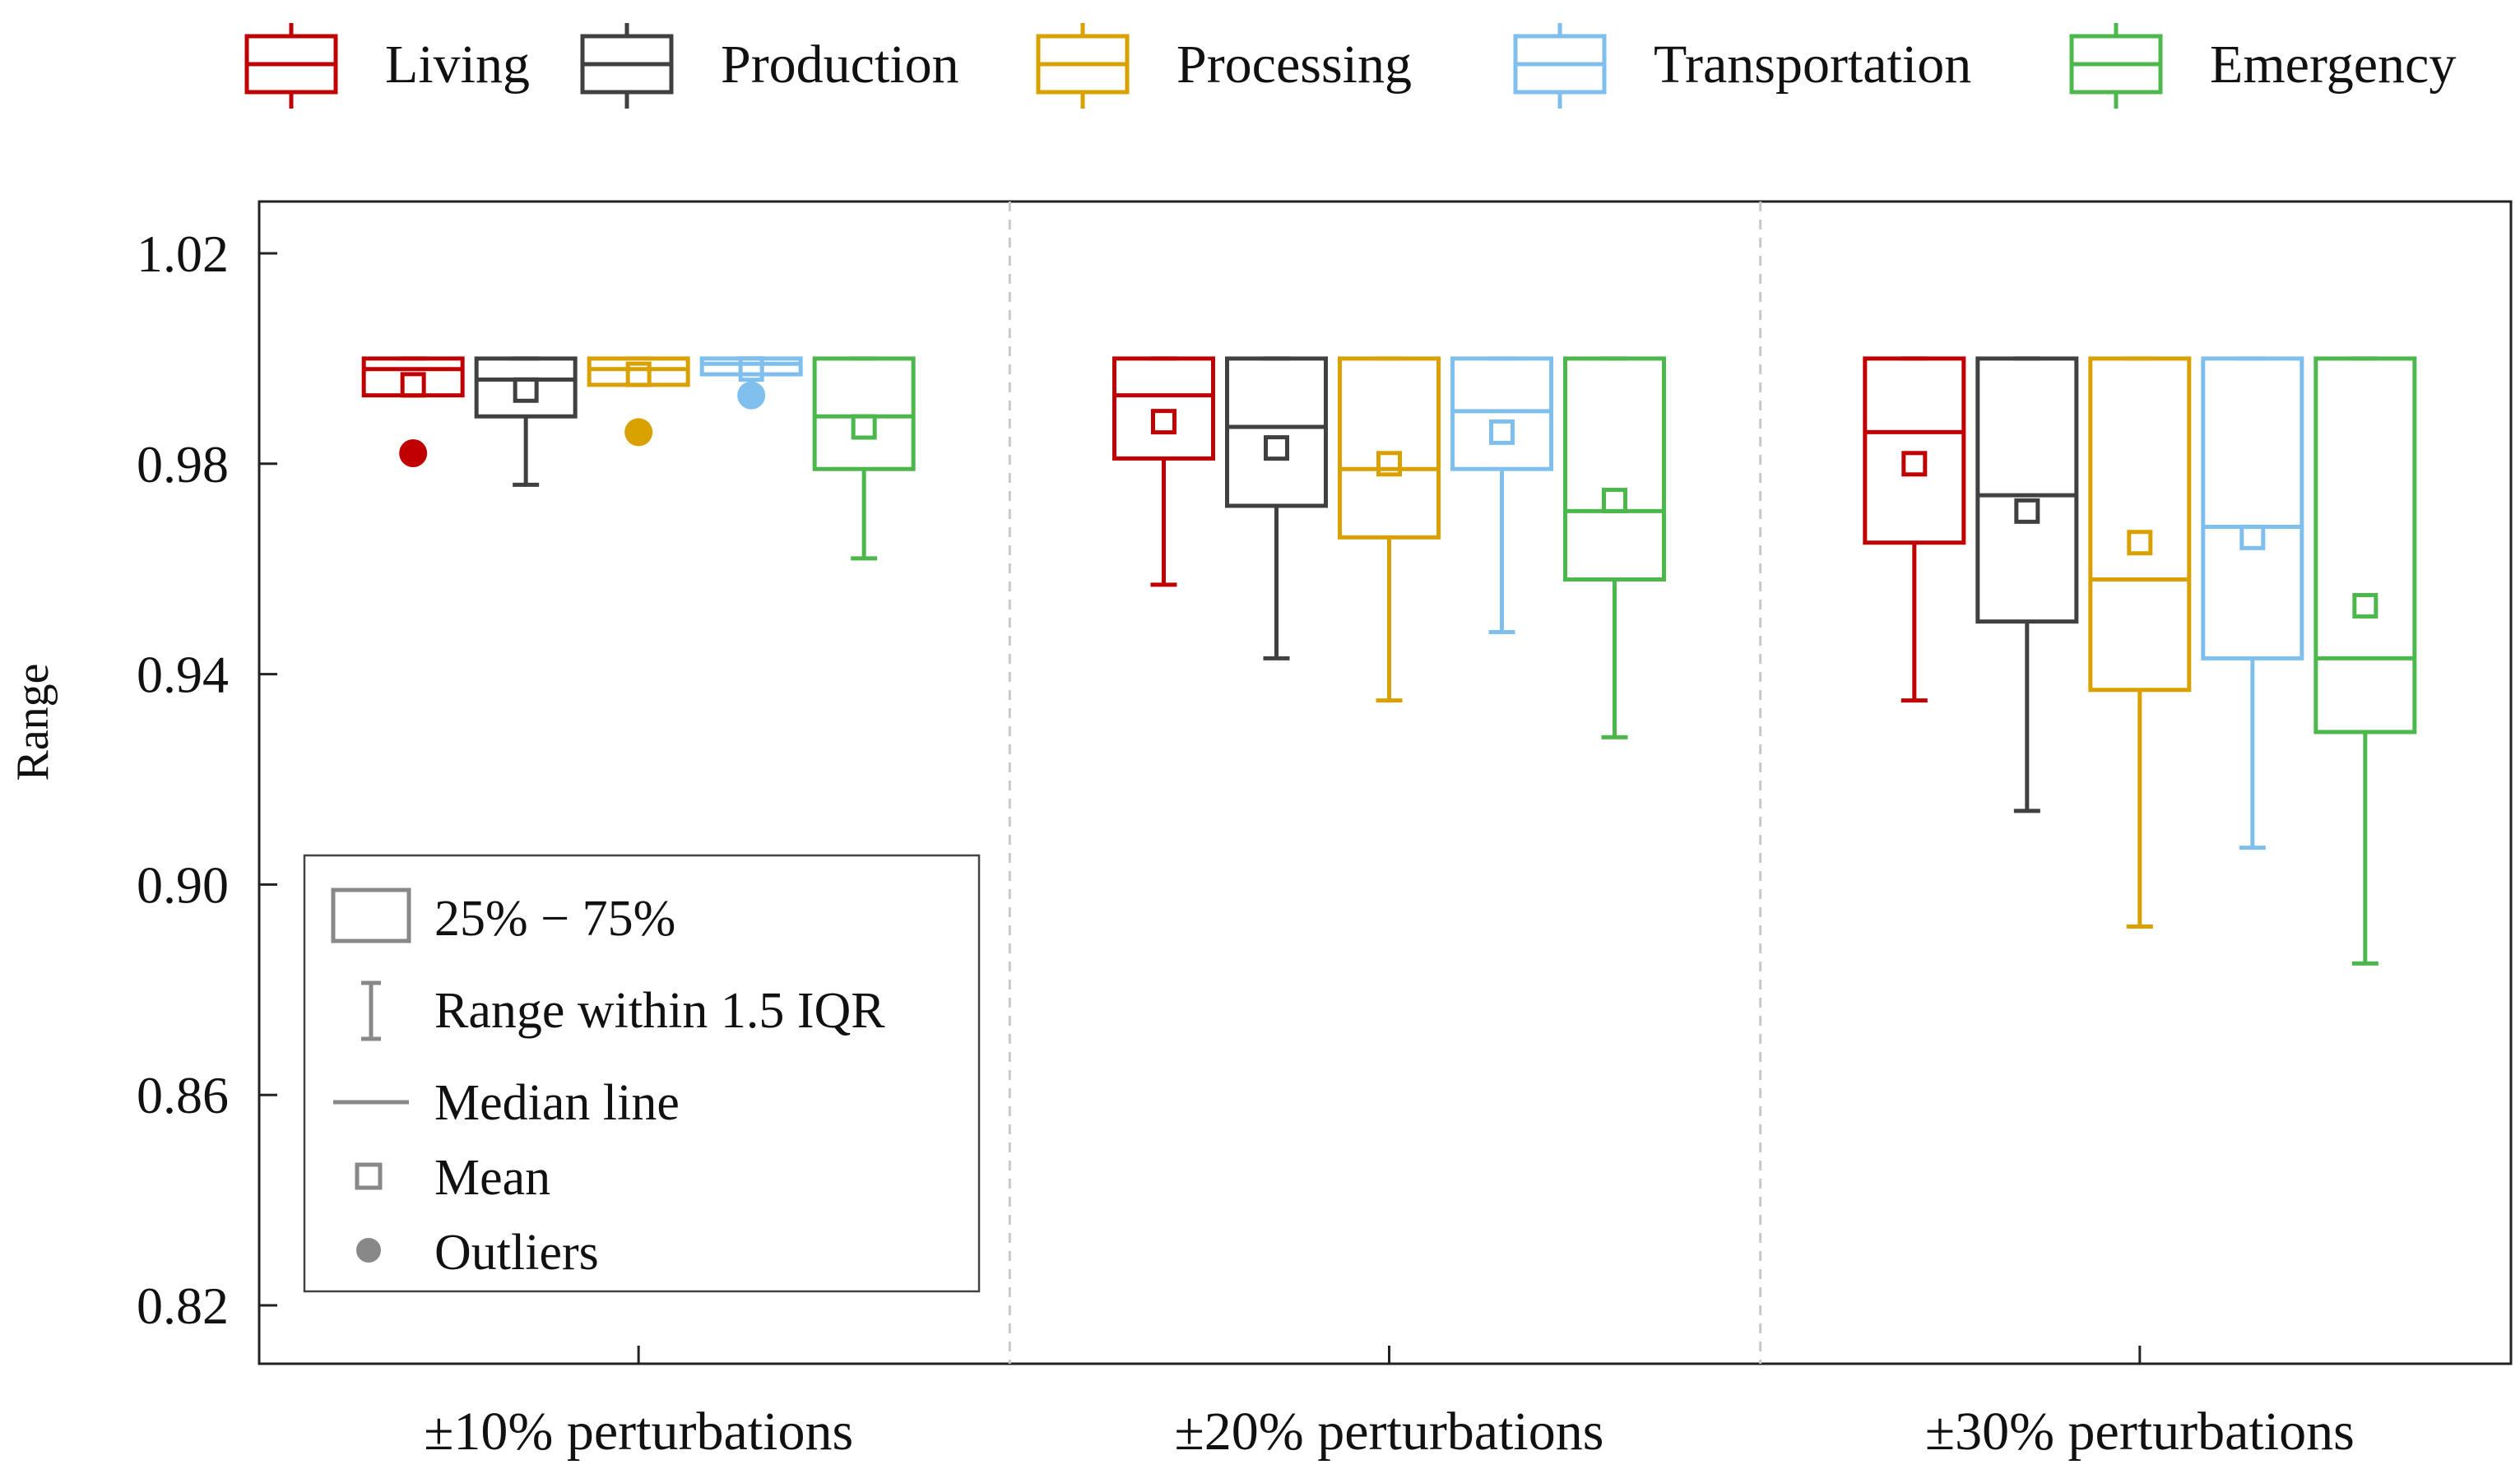  Describe the element at coordinates (369, 1176) in the screenshot. I see `key-mean-symbol` at that location.